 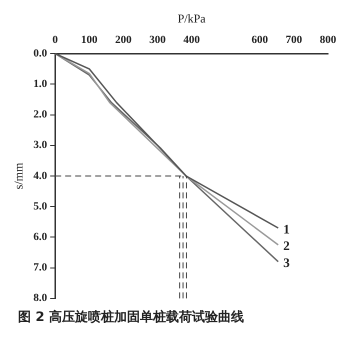 I want to click on x-axis-title: P/kPa, so click(x=192, y=18).